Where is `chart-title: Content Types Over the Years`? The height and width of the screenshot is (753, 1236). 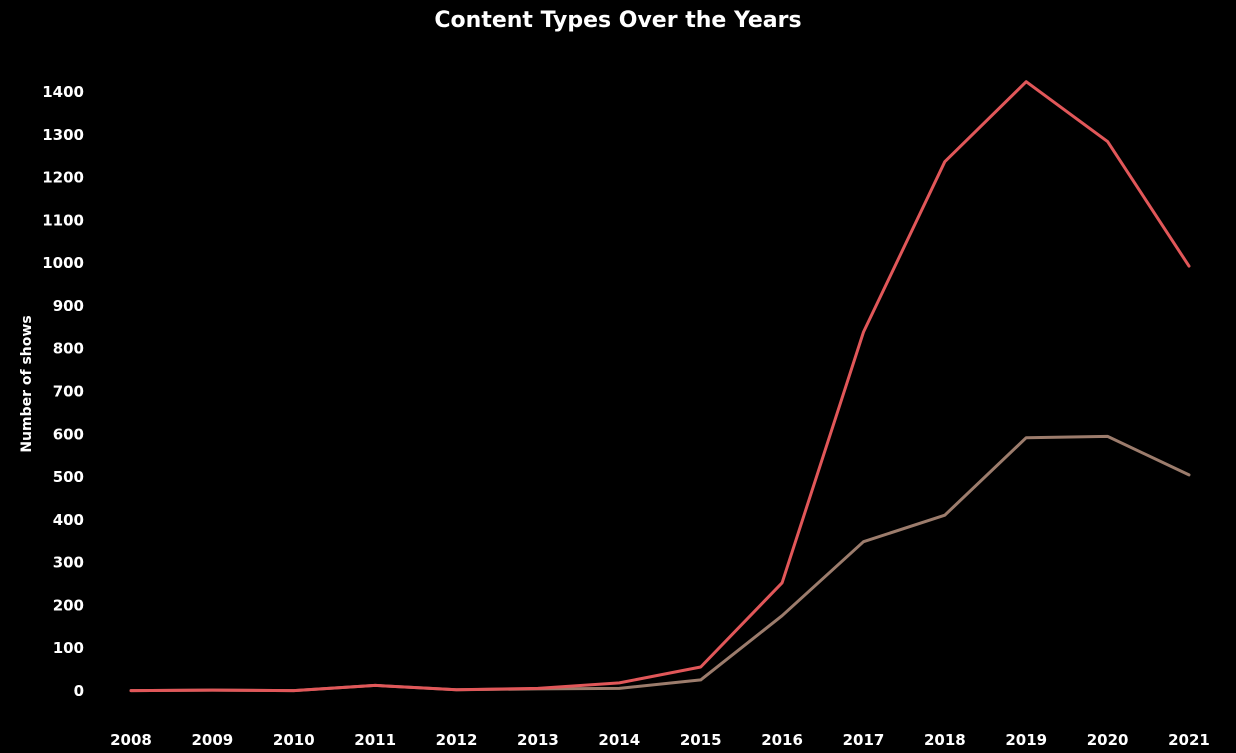 chart-title: Content Types Over the Years is located at coordinates (618, 20).